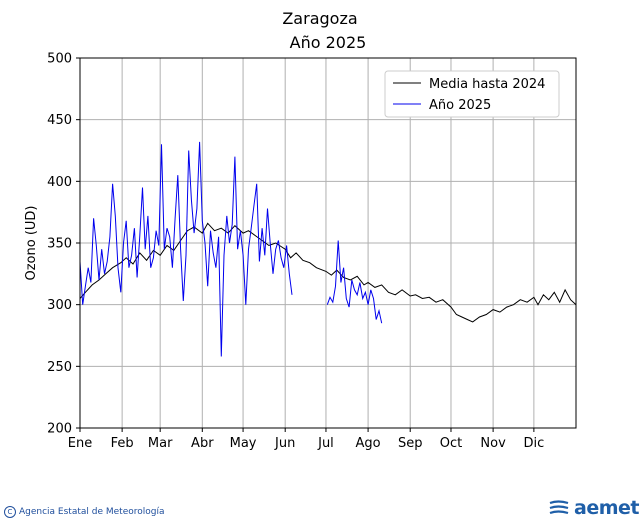 This screenshot has height=525, width=640. I want to click on y-tick-label: 300, so click(59, 305).